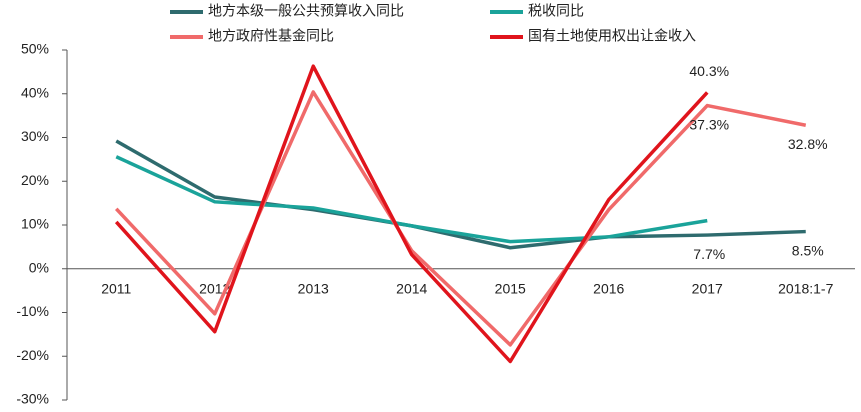 This screenshot has height=412, width=861. I want to click on y-tick-label: -30%, so click(32, 399).